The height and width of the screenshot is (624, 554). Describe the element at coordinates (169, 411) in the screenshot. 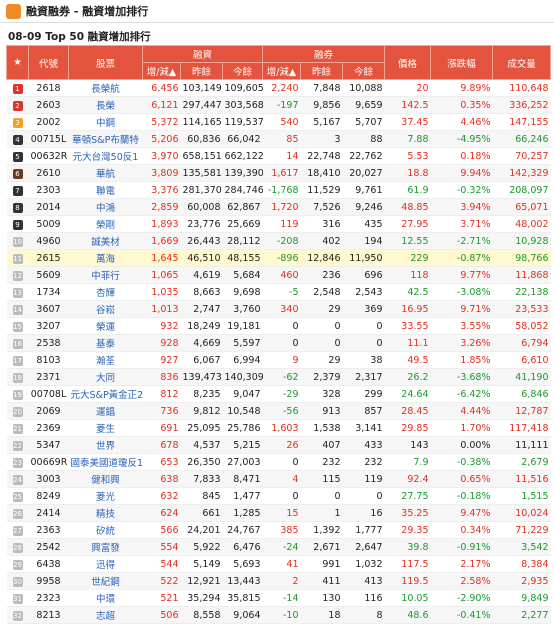

I see `cell-text: 736` at that location.